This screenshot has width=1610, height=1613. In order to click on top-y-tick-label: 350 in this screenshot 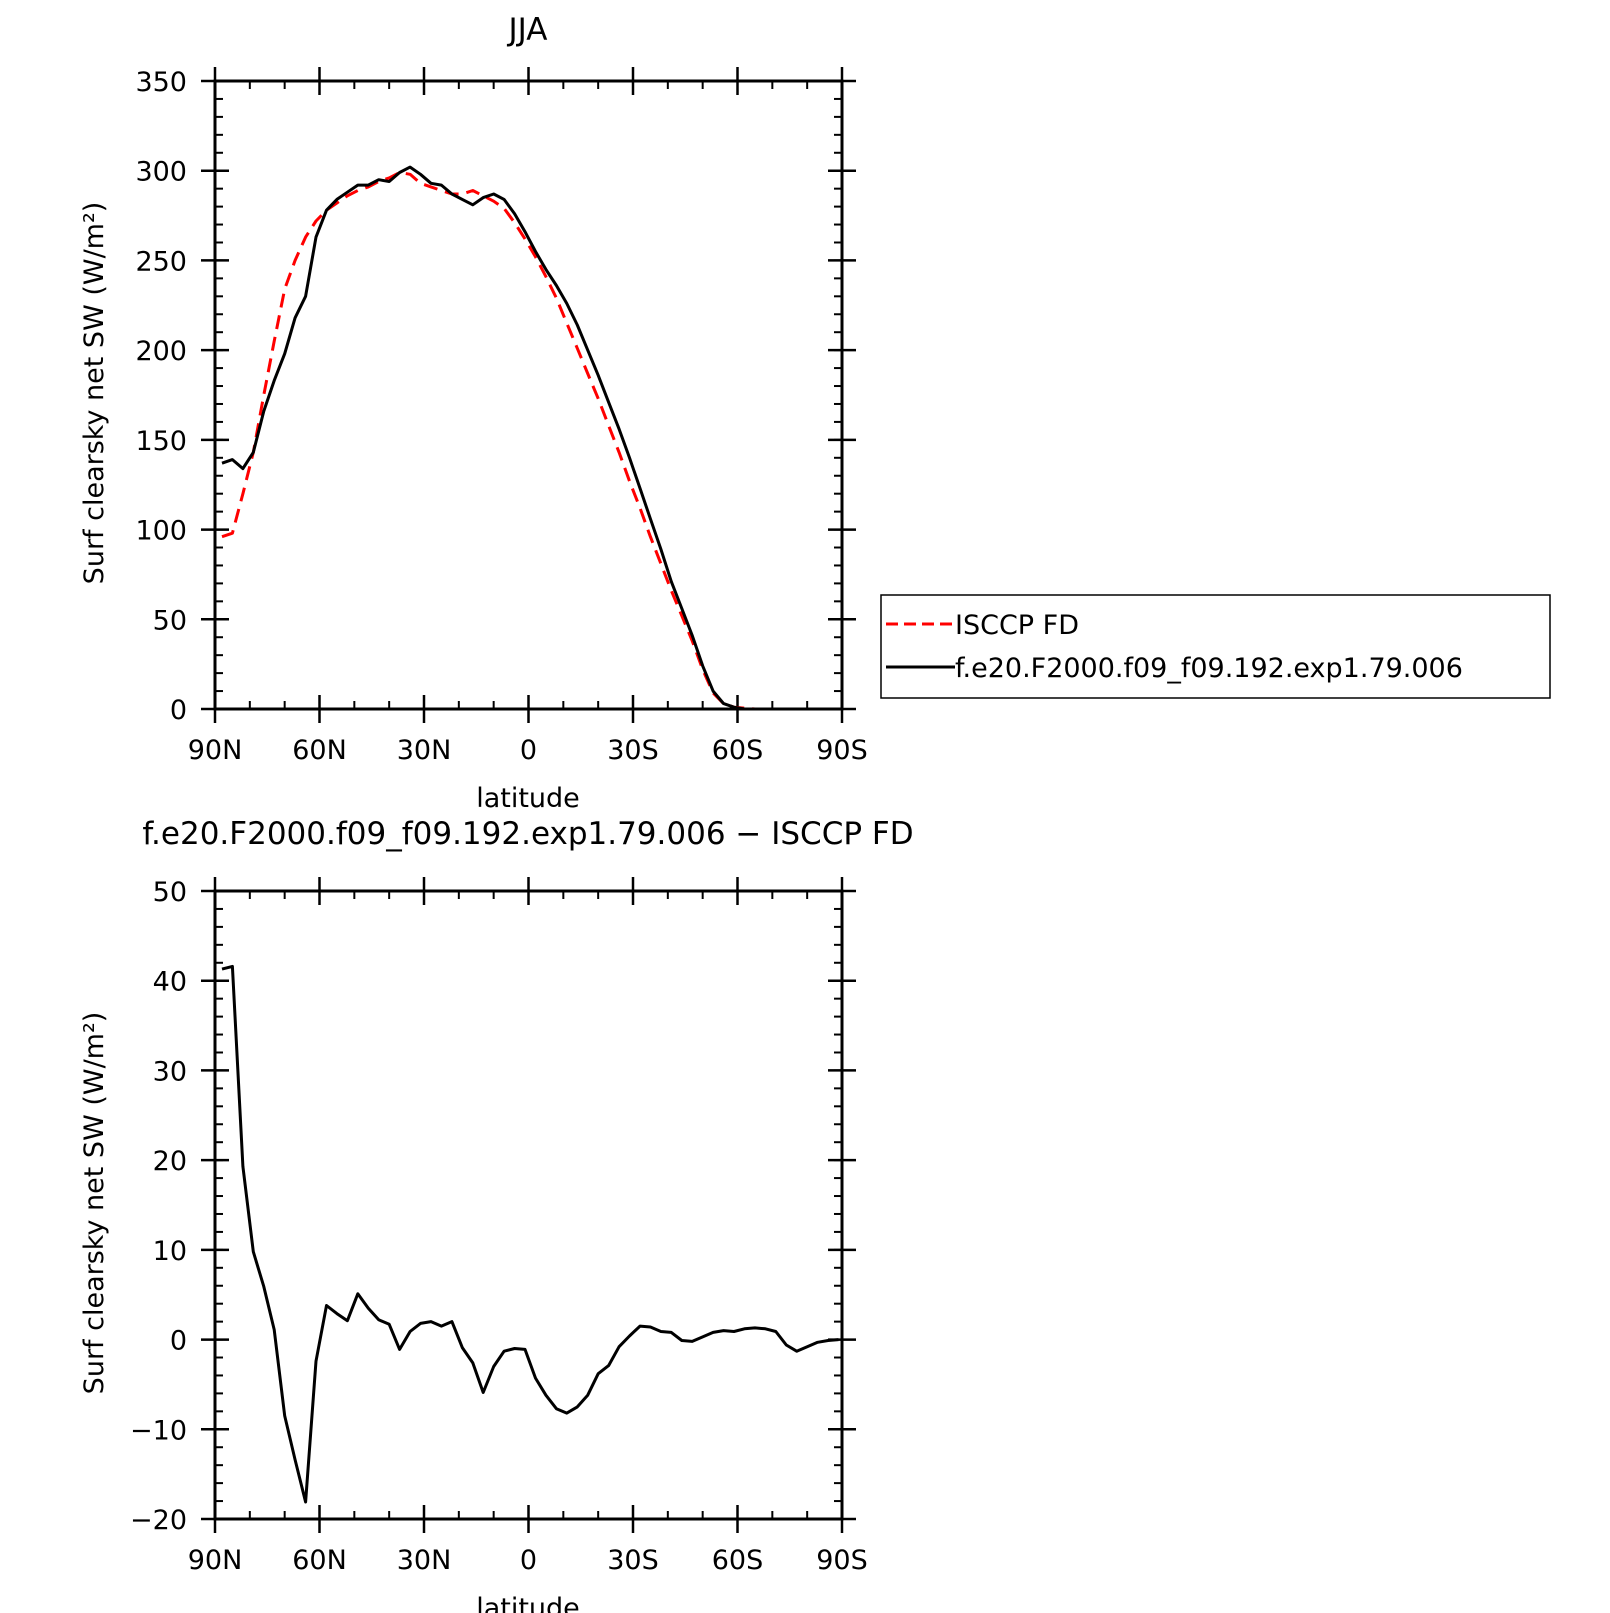, I will do `click(161, 82)`.